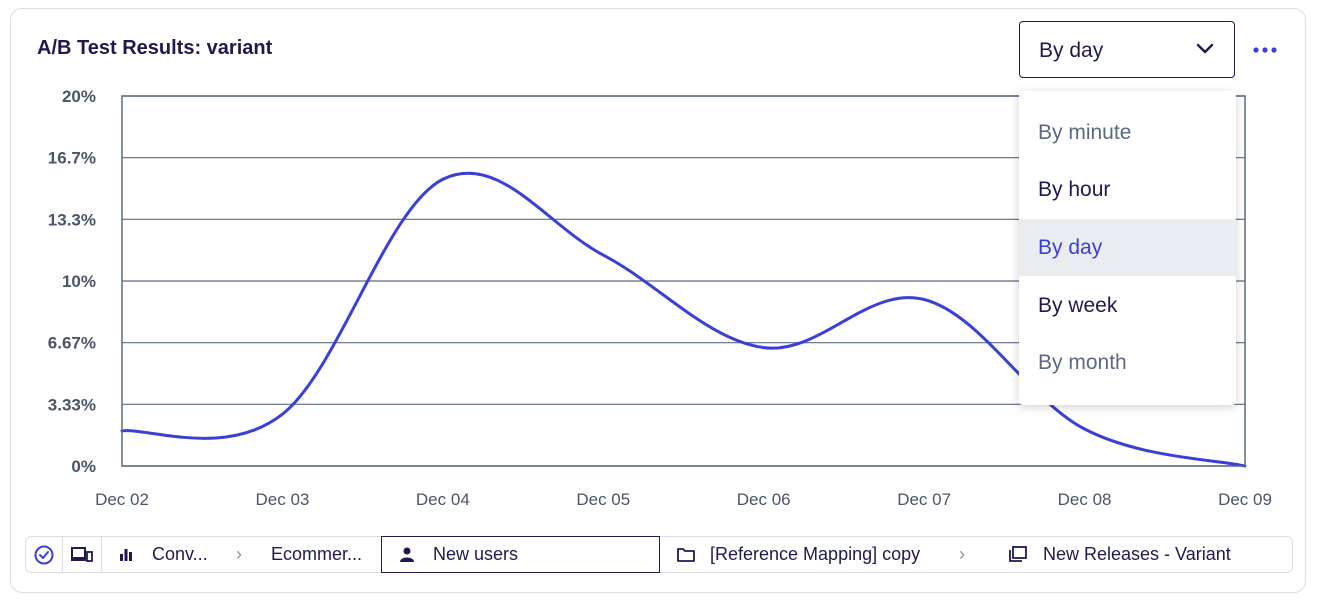  What do you see at coordinates (79, 96) in the screenshot?
I see `y-tick-label: 20%` at bounding box center [79, 96].